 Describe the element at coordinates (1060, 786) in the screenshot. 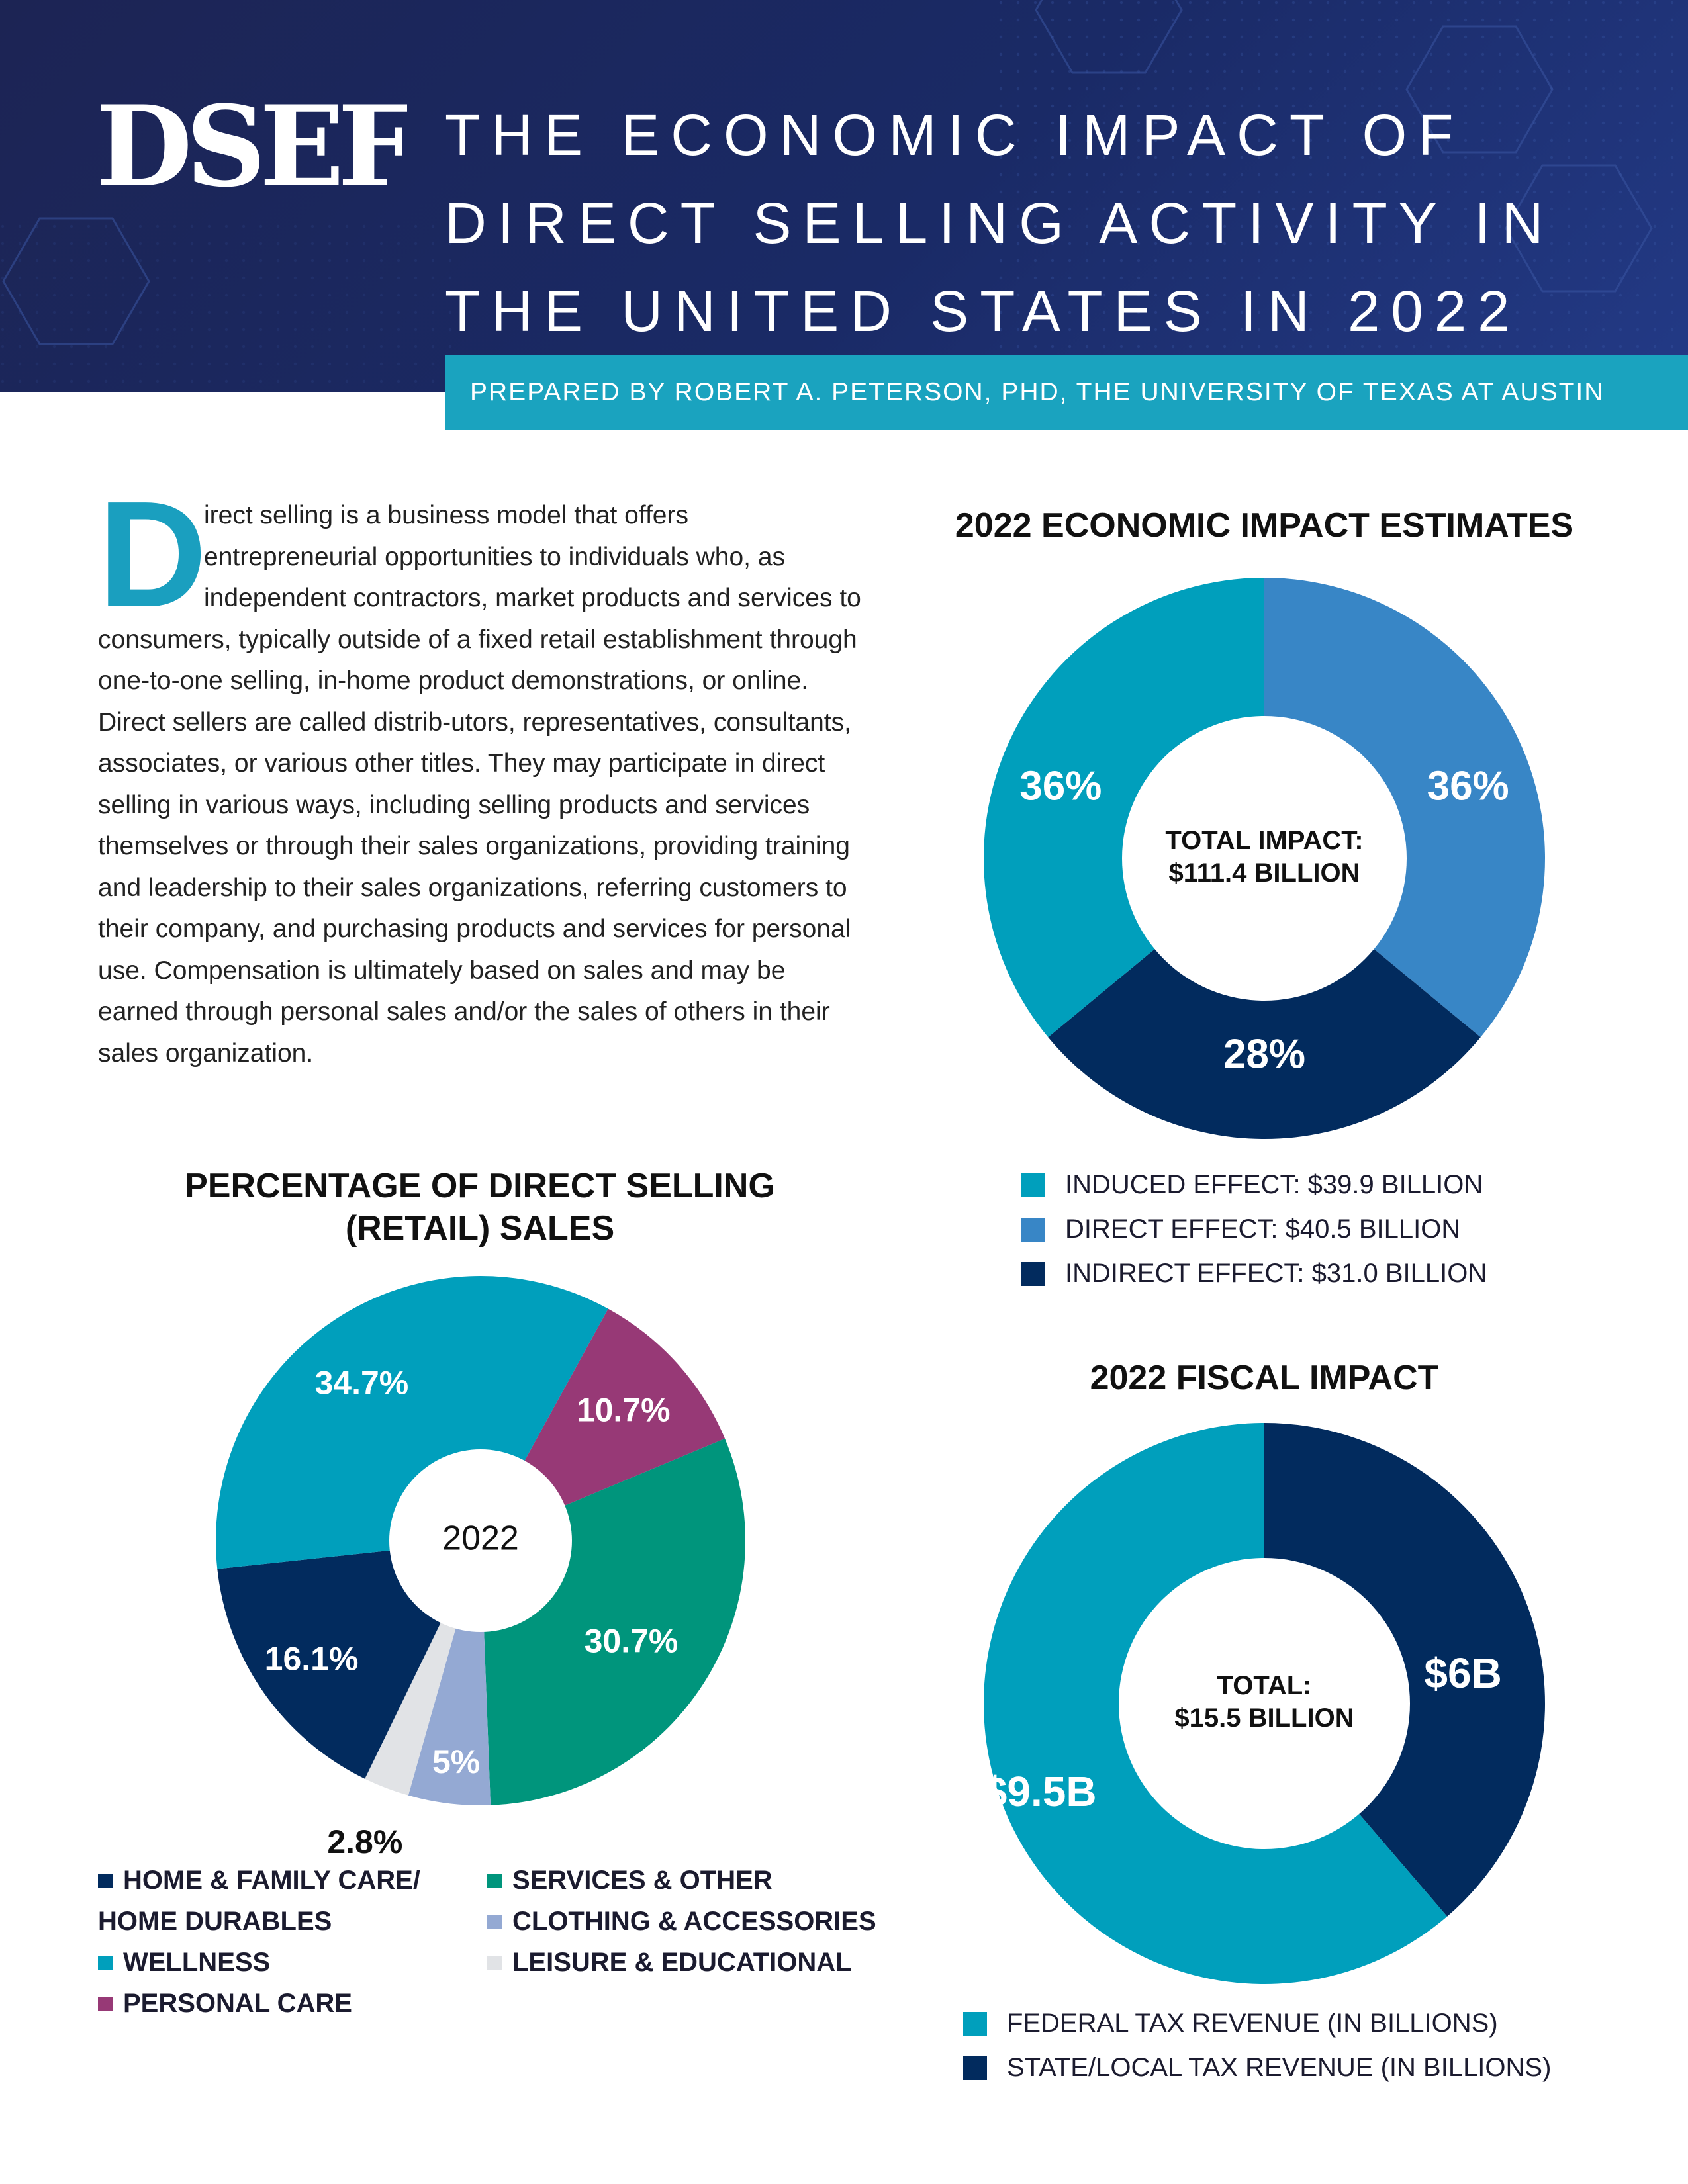

I see `data-label-induced-effect-39-9-billion: 36%` at that location.